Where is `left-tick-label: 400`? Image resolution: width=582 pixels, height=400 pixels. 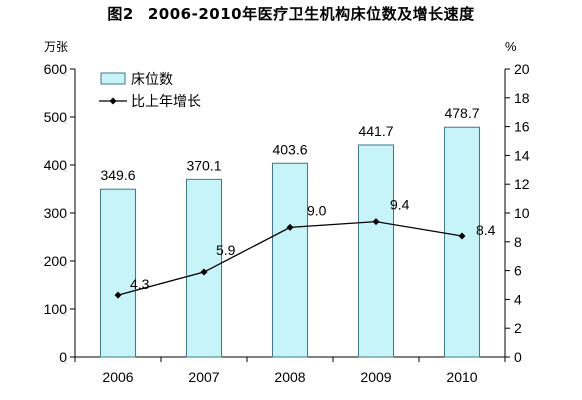
left-tick-label: 400 is located at coordinates (56, 165).